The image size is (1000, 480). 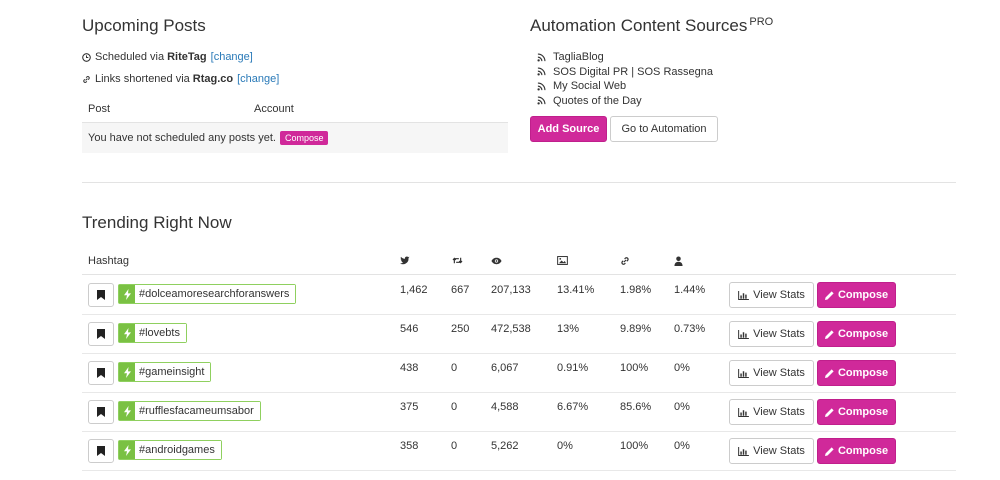 I want to click on links-prefix: Links shortened via, so click(x=142, y=79).